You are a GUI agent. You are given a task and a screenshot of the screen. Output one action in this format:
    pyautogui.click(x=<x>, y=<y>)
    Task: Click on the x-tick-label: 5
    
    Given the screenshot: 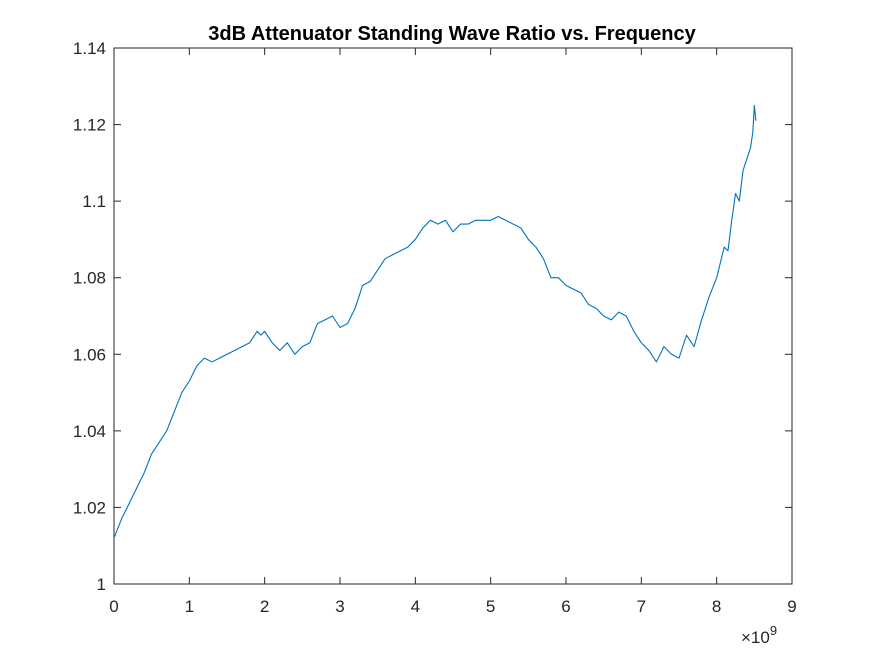 What is the action you would take?
    pyautogui.click(x=490, y=606)
    